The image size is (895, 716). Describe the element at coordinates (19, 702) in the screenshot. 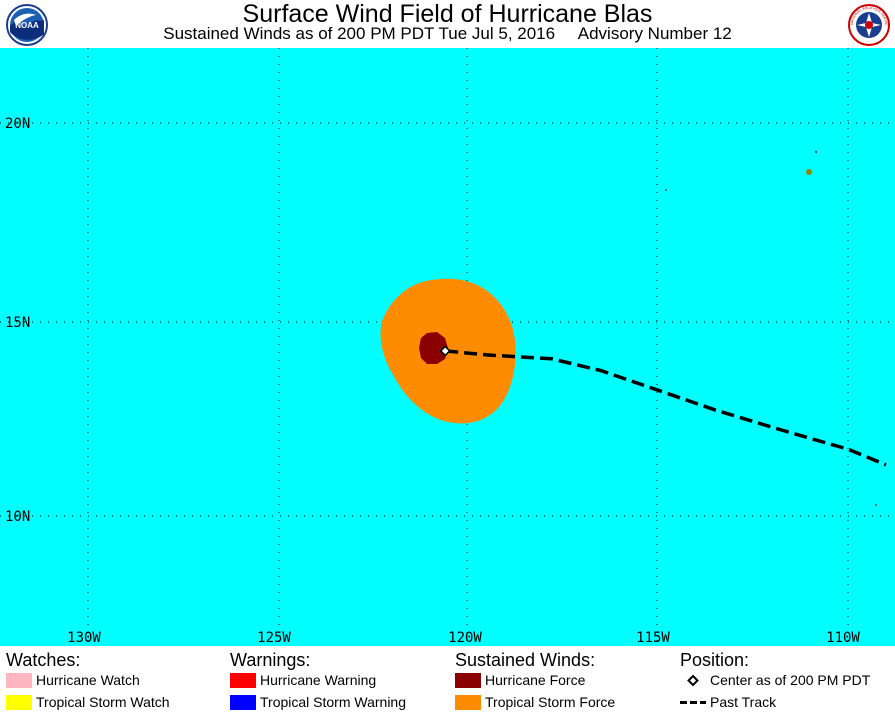

I see `tropical-storm-watch-swatch` at that location.